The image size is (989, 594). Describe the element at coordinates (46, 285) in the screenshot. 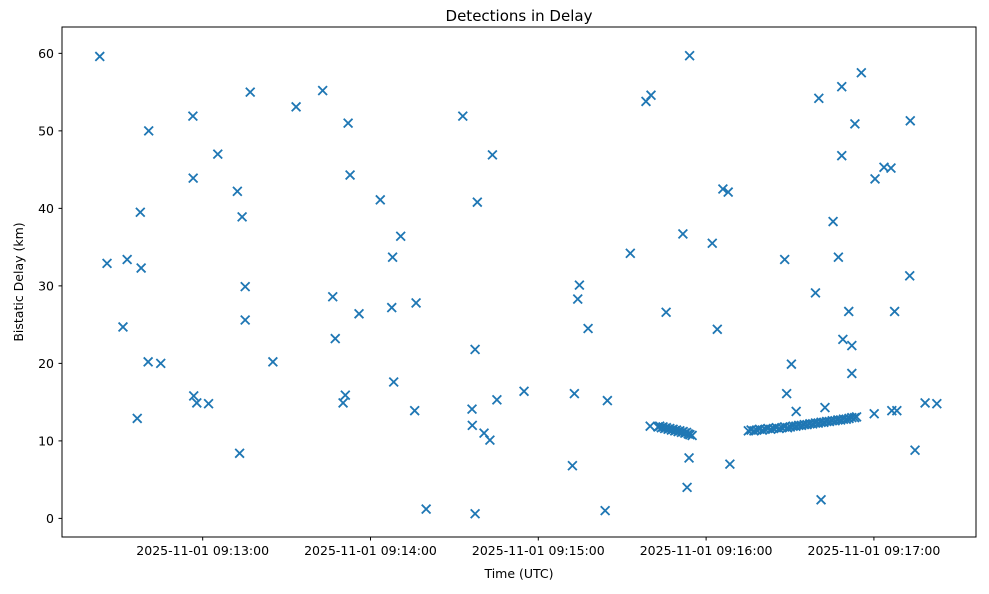

I see `y-tick-label: 30` at that location.